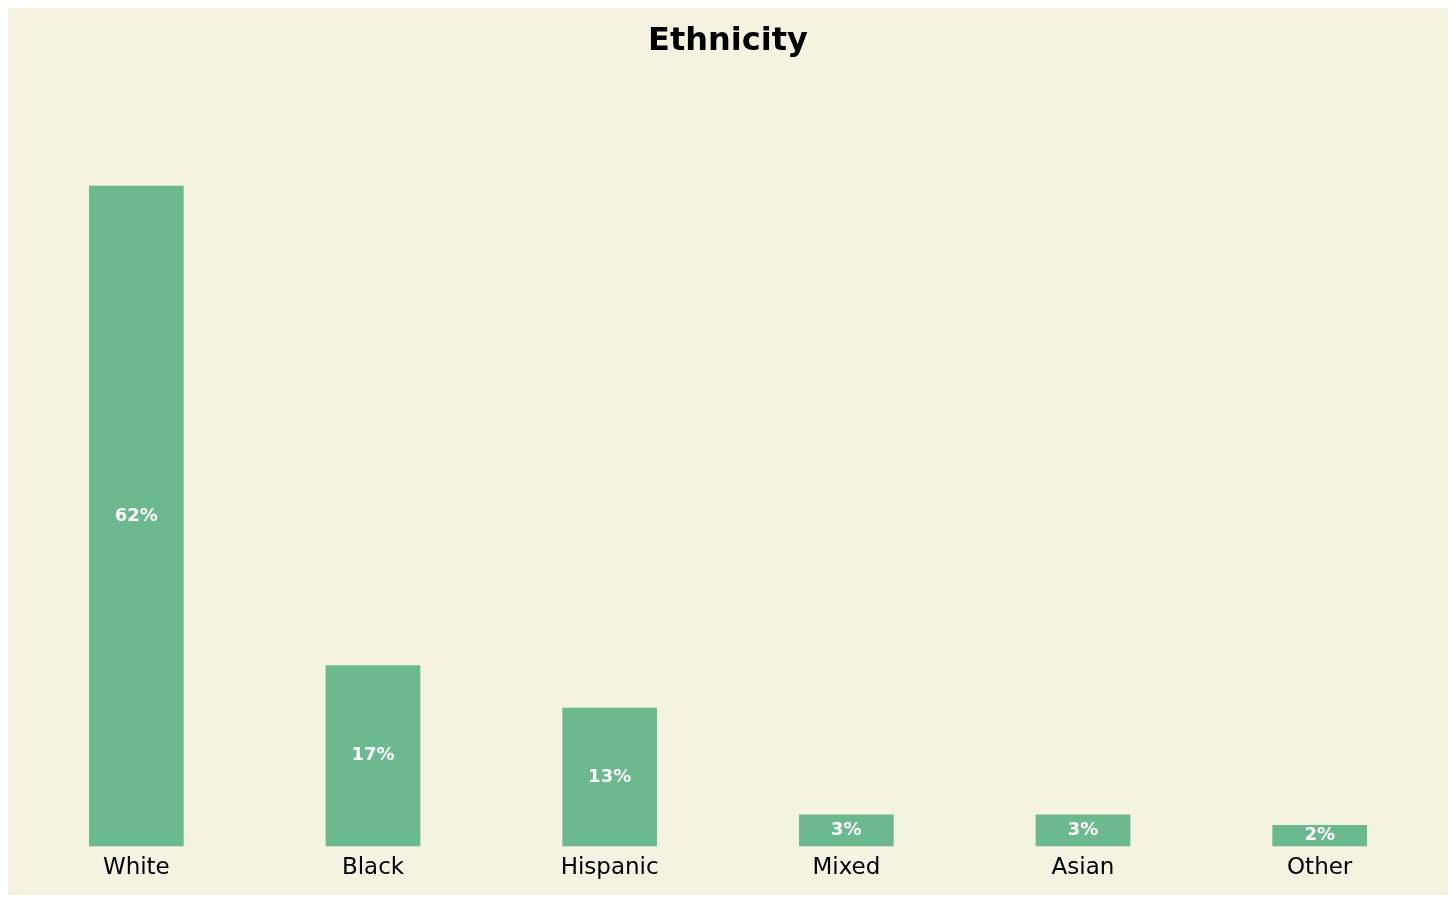  Describe the element at coordinates (1320, 866) in the screenshot. I see `x-tick-label: Other` at that location.